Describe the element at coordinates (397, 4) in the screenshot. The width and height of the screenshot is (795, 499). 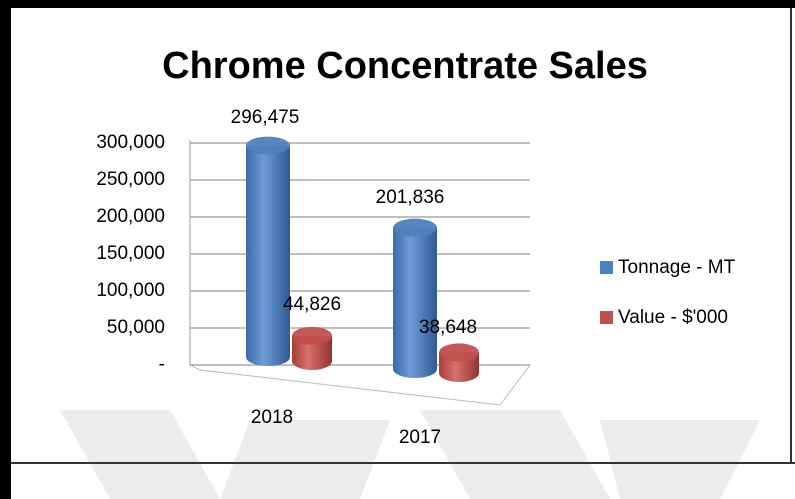
I see `frame-top` at that location.